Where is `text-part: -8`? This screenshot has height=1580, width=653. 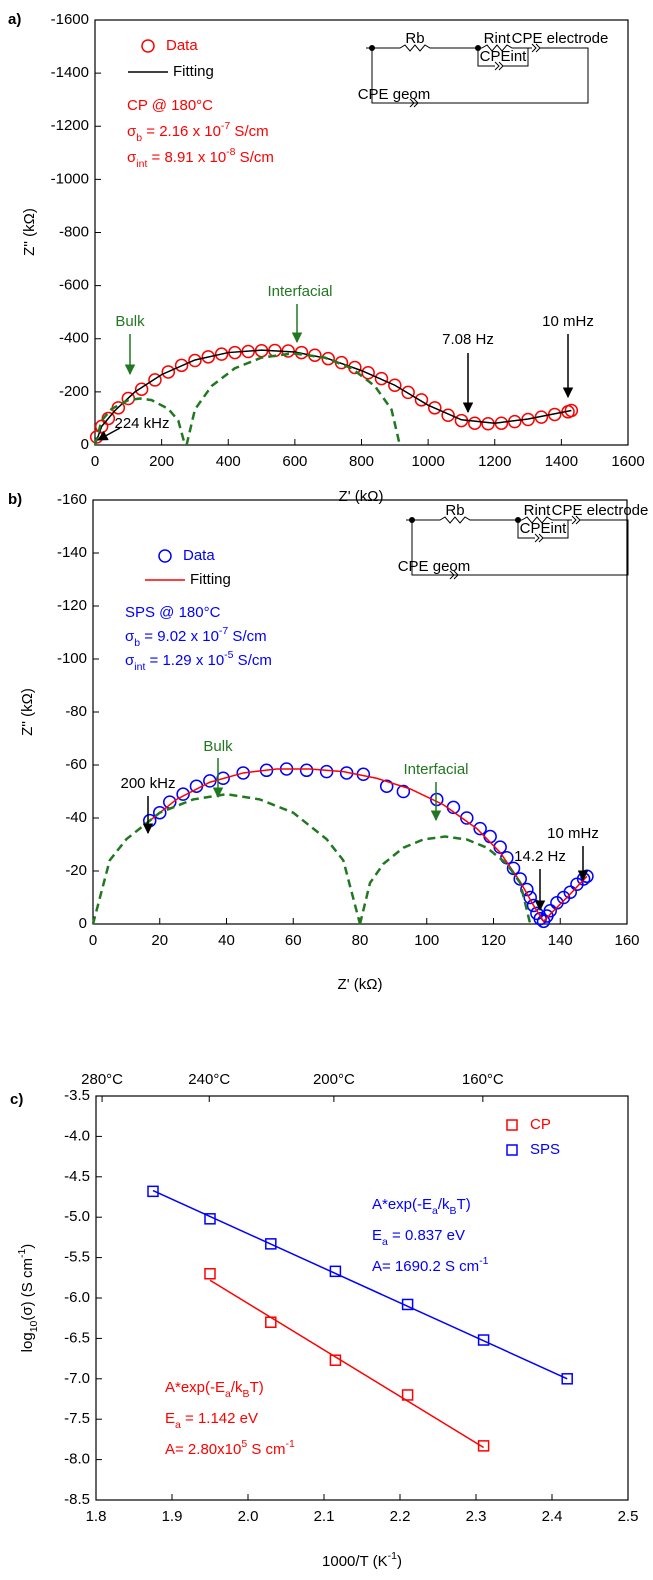
text-part: -8 is located at coordinates (230, 152).